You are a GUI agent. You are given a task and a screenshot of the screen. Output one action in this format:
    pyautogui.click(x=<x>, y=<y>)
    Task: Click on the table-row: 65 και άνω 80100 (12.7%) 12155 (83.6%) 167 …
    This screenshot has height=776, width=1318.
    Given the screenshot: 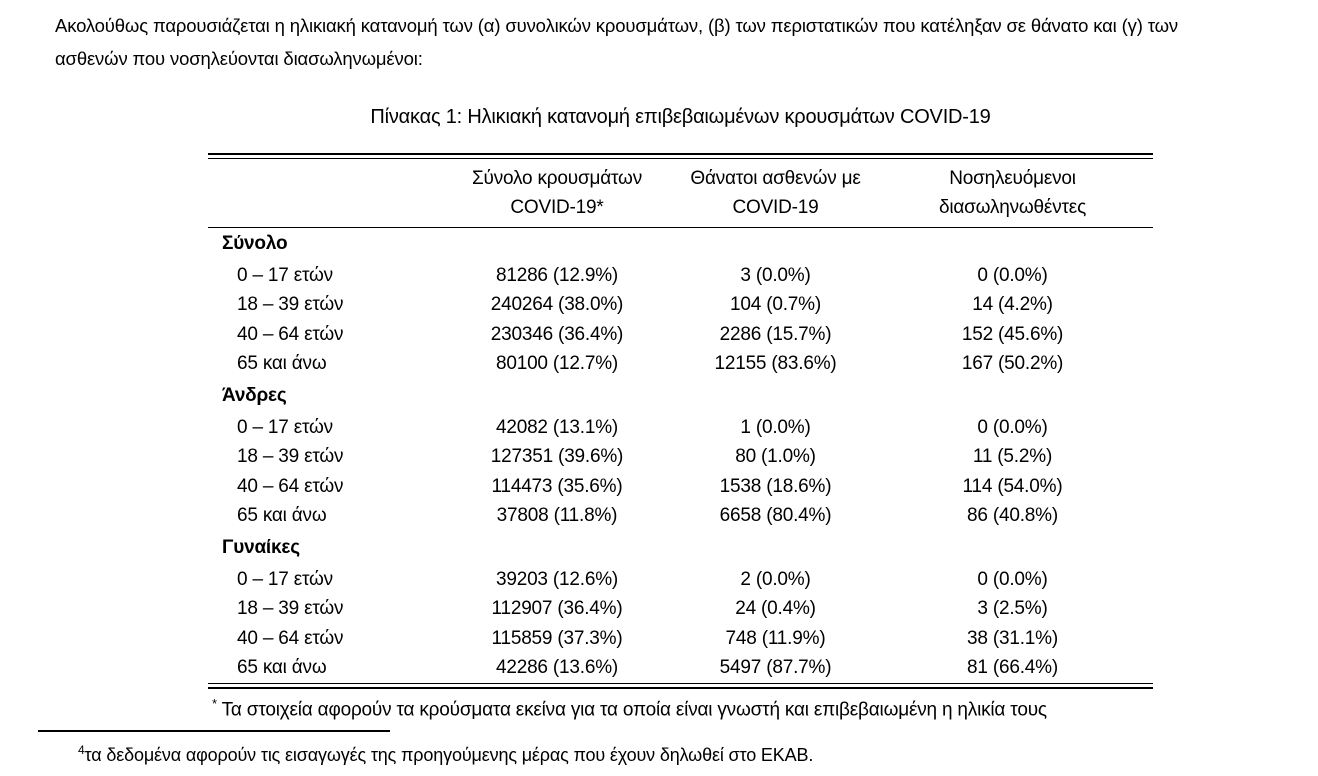 What is the action you would take?
    pyautogui.click(x=680, y=365)
    